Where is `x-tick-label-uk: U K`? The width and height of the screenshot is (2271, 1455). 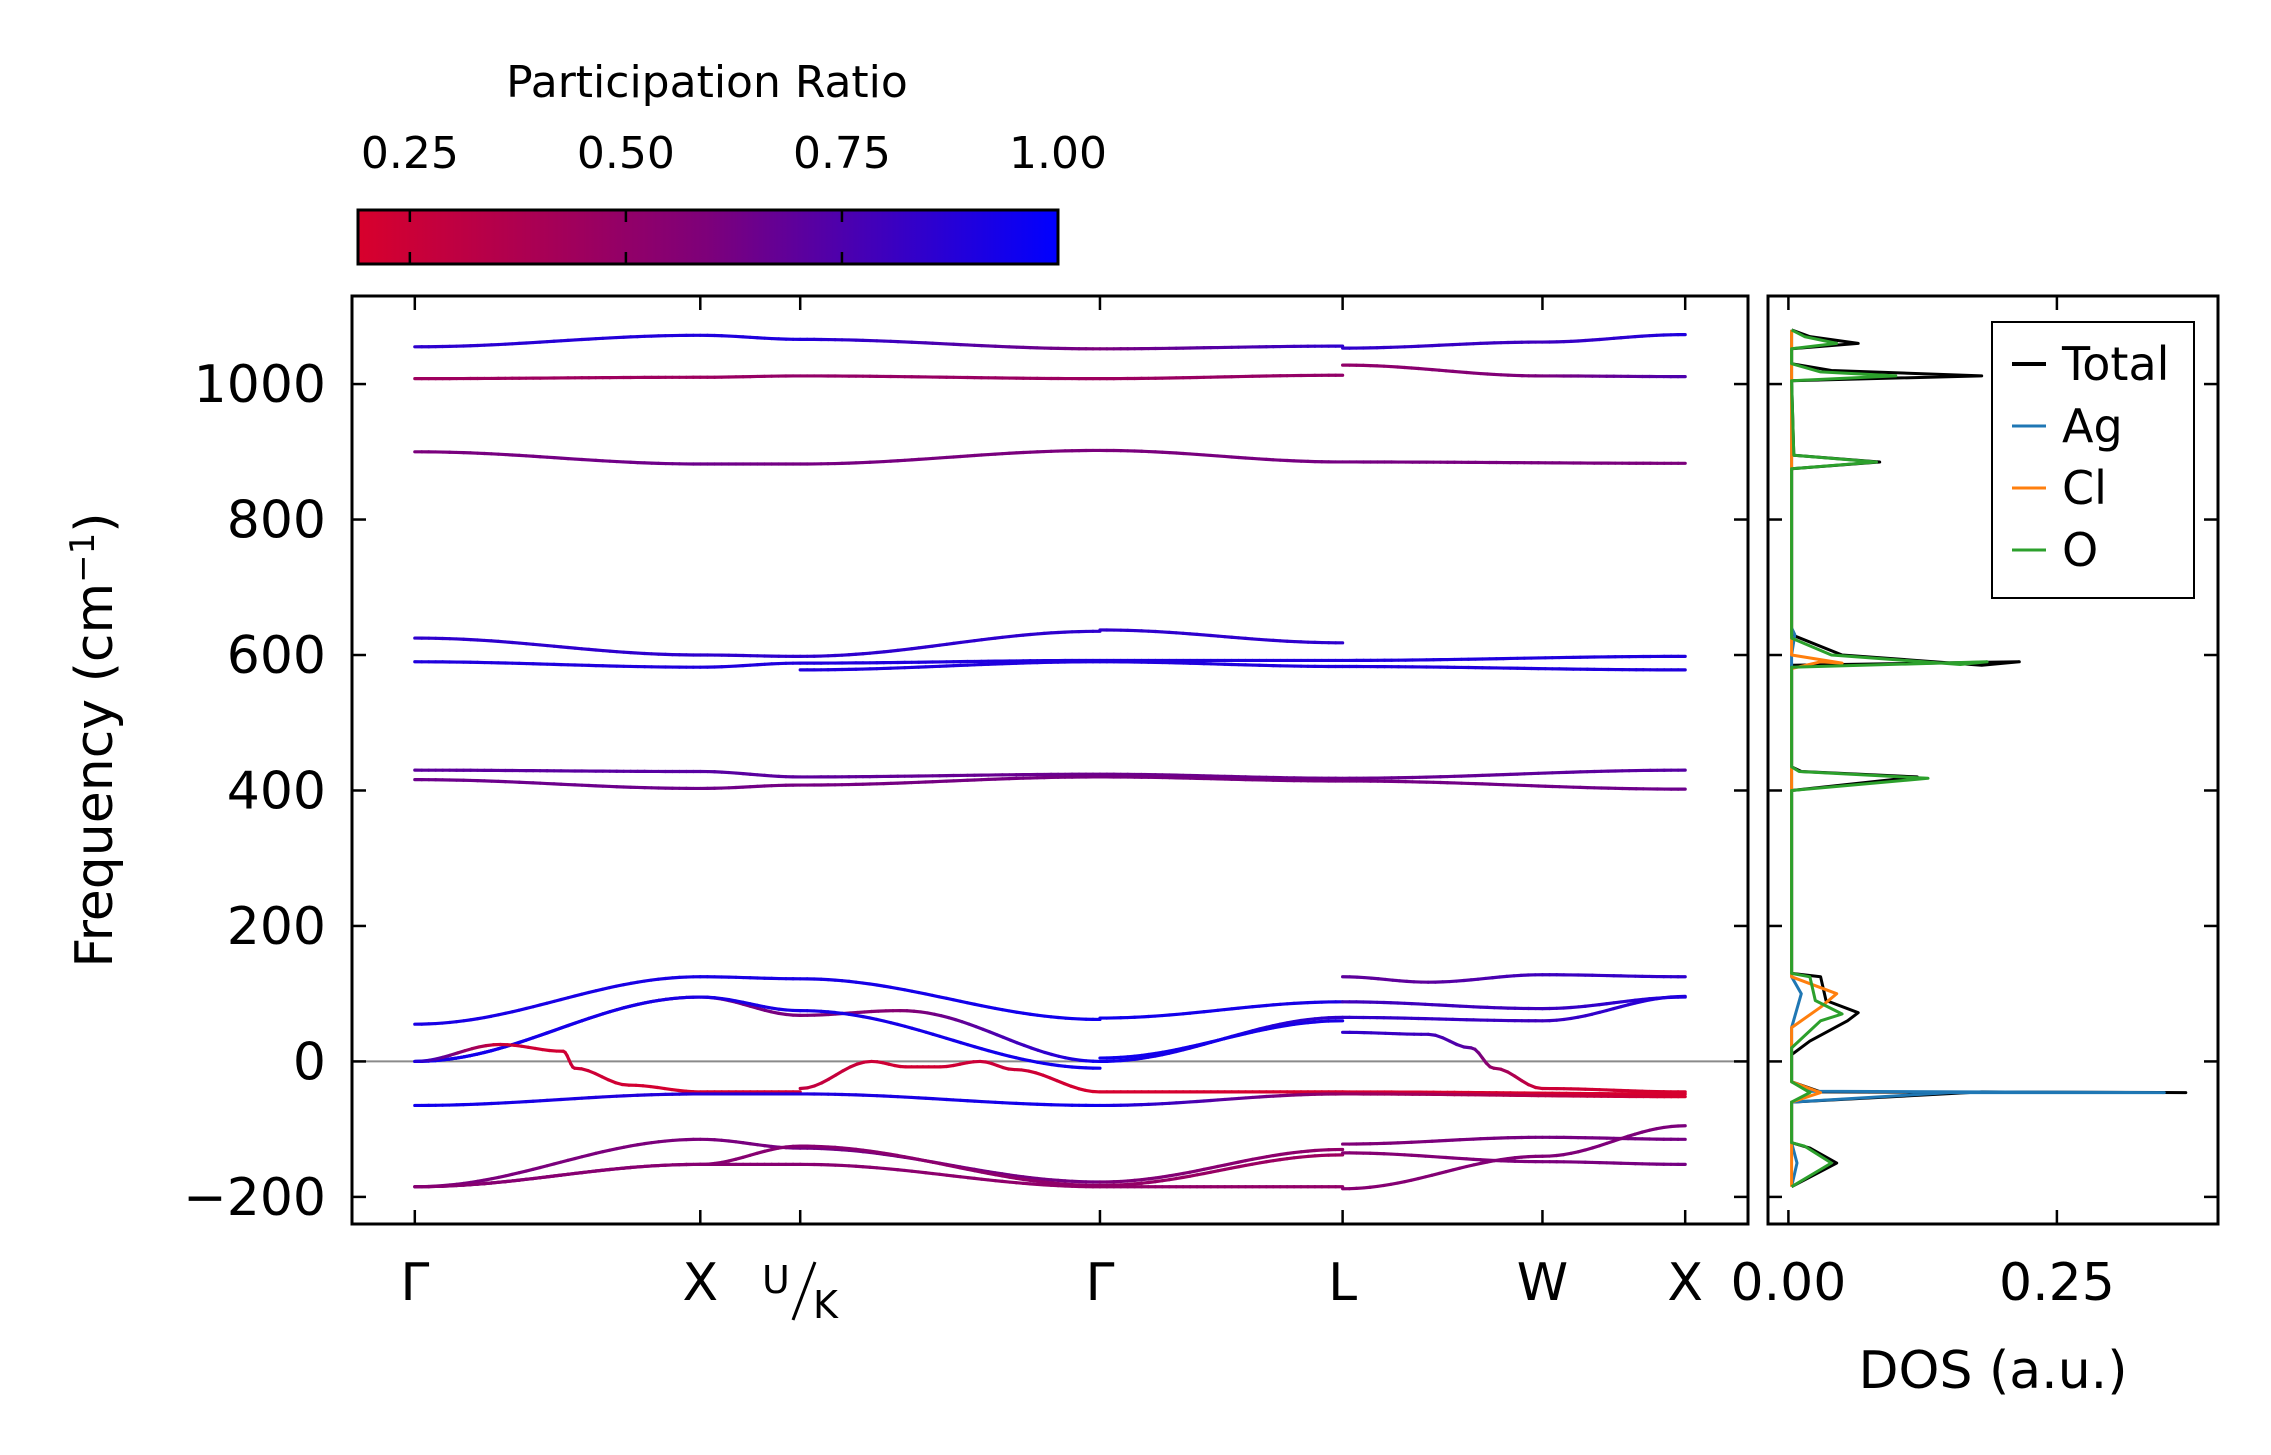 x-tick-label-uk: U K is located at coordinates (800, 1292).